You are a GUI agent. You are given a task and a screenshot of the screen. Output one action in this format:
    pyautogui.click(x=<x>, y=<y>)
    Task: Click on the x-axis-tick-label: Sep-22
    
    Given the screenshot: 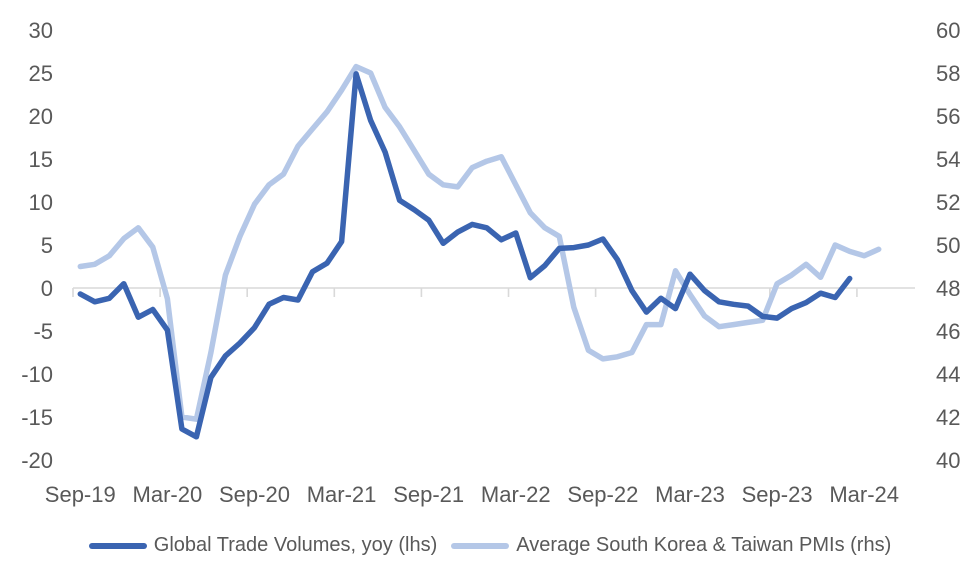 What is the action you would take?
    pyautogui.click(x=602, y=494)
    